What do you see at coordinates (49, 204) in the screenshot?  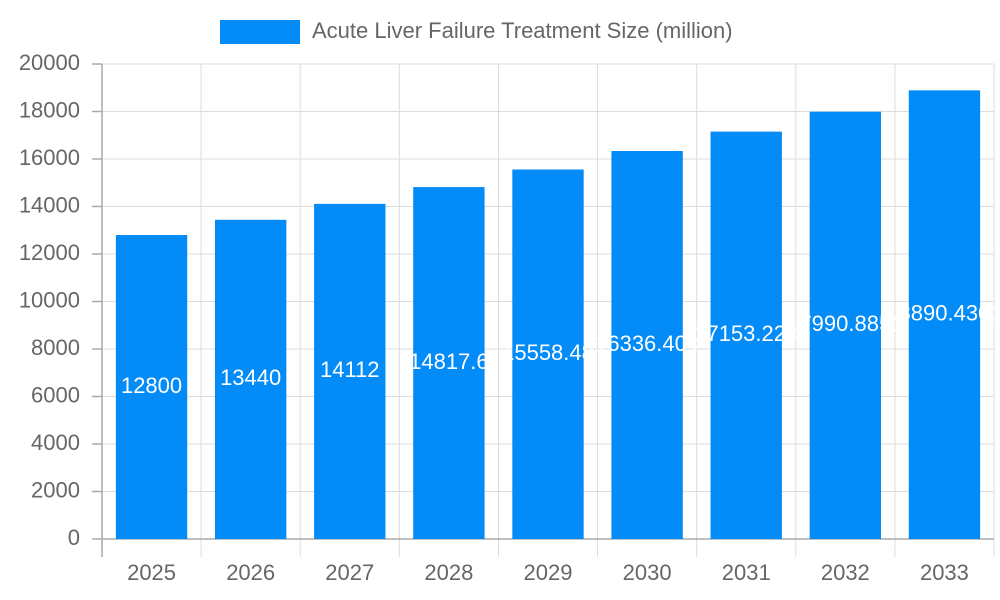 I see `y-tick-label: 14000` at bounding box center [49, 204].